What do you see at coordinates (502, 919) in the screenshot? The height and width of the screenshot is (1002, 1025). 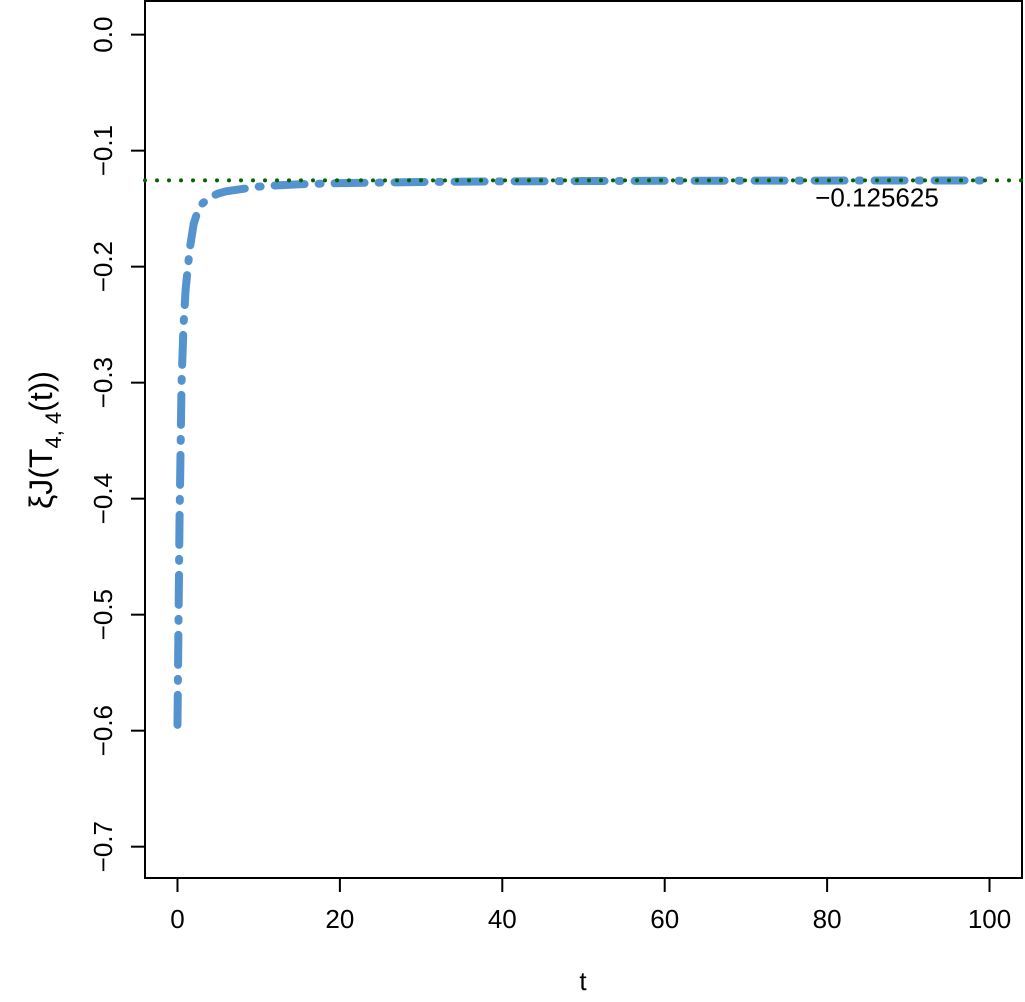 I see `x-tick-label: 40` at bounding box center [502, 919].